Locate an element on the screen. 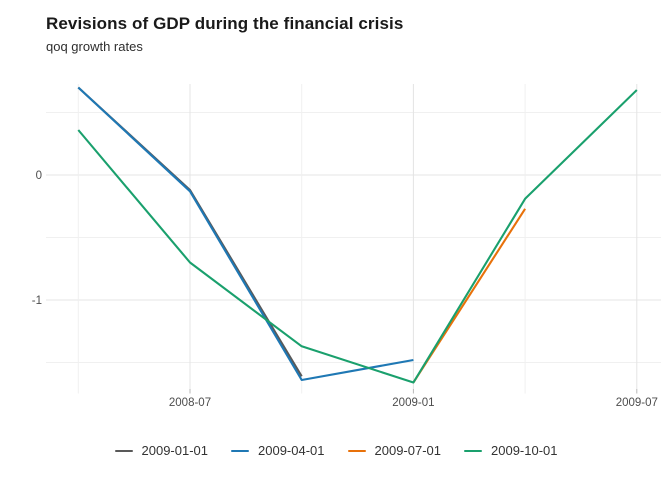  legend-item-2009-01-01: 2009-01-01 is located at coordinates (161, 450).